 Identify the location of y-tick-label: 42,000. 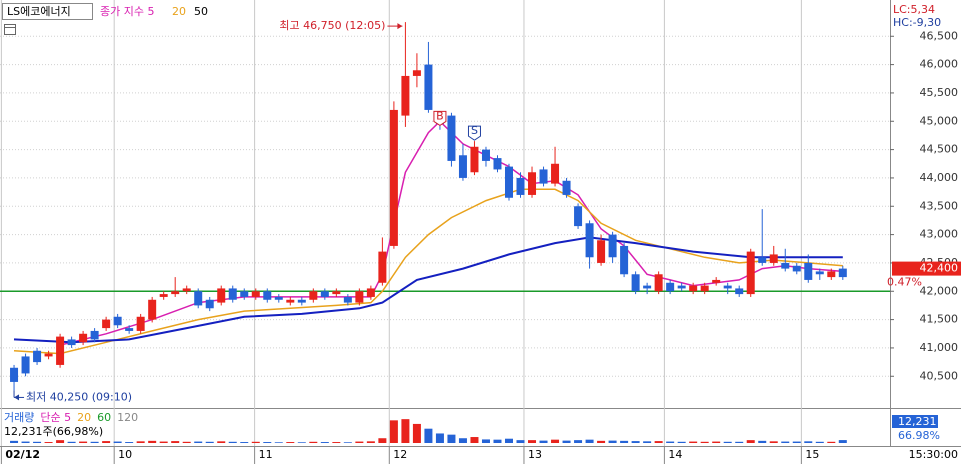
(939, 290).